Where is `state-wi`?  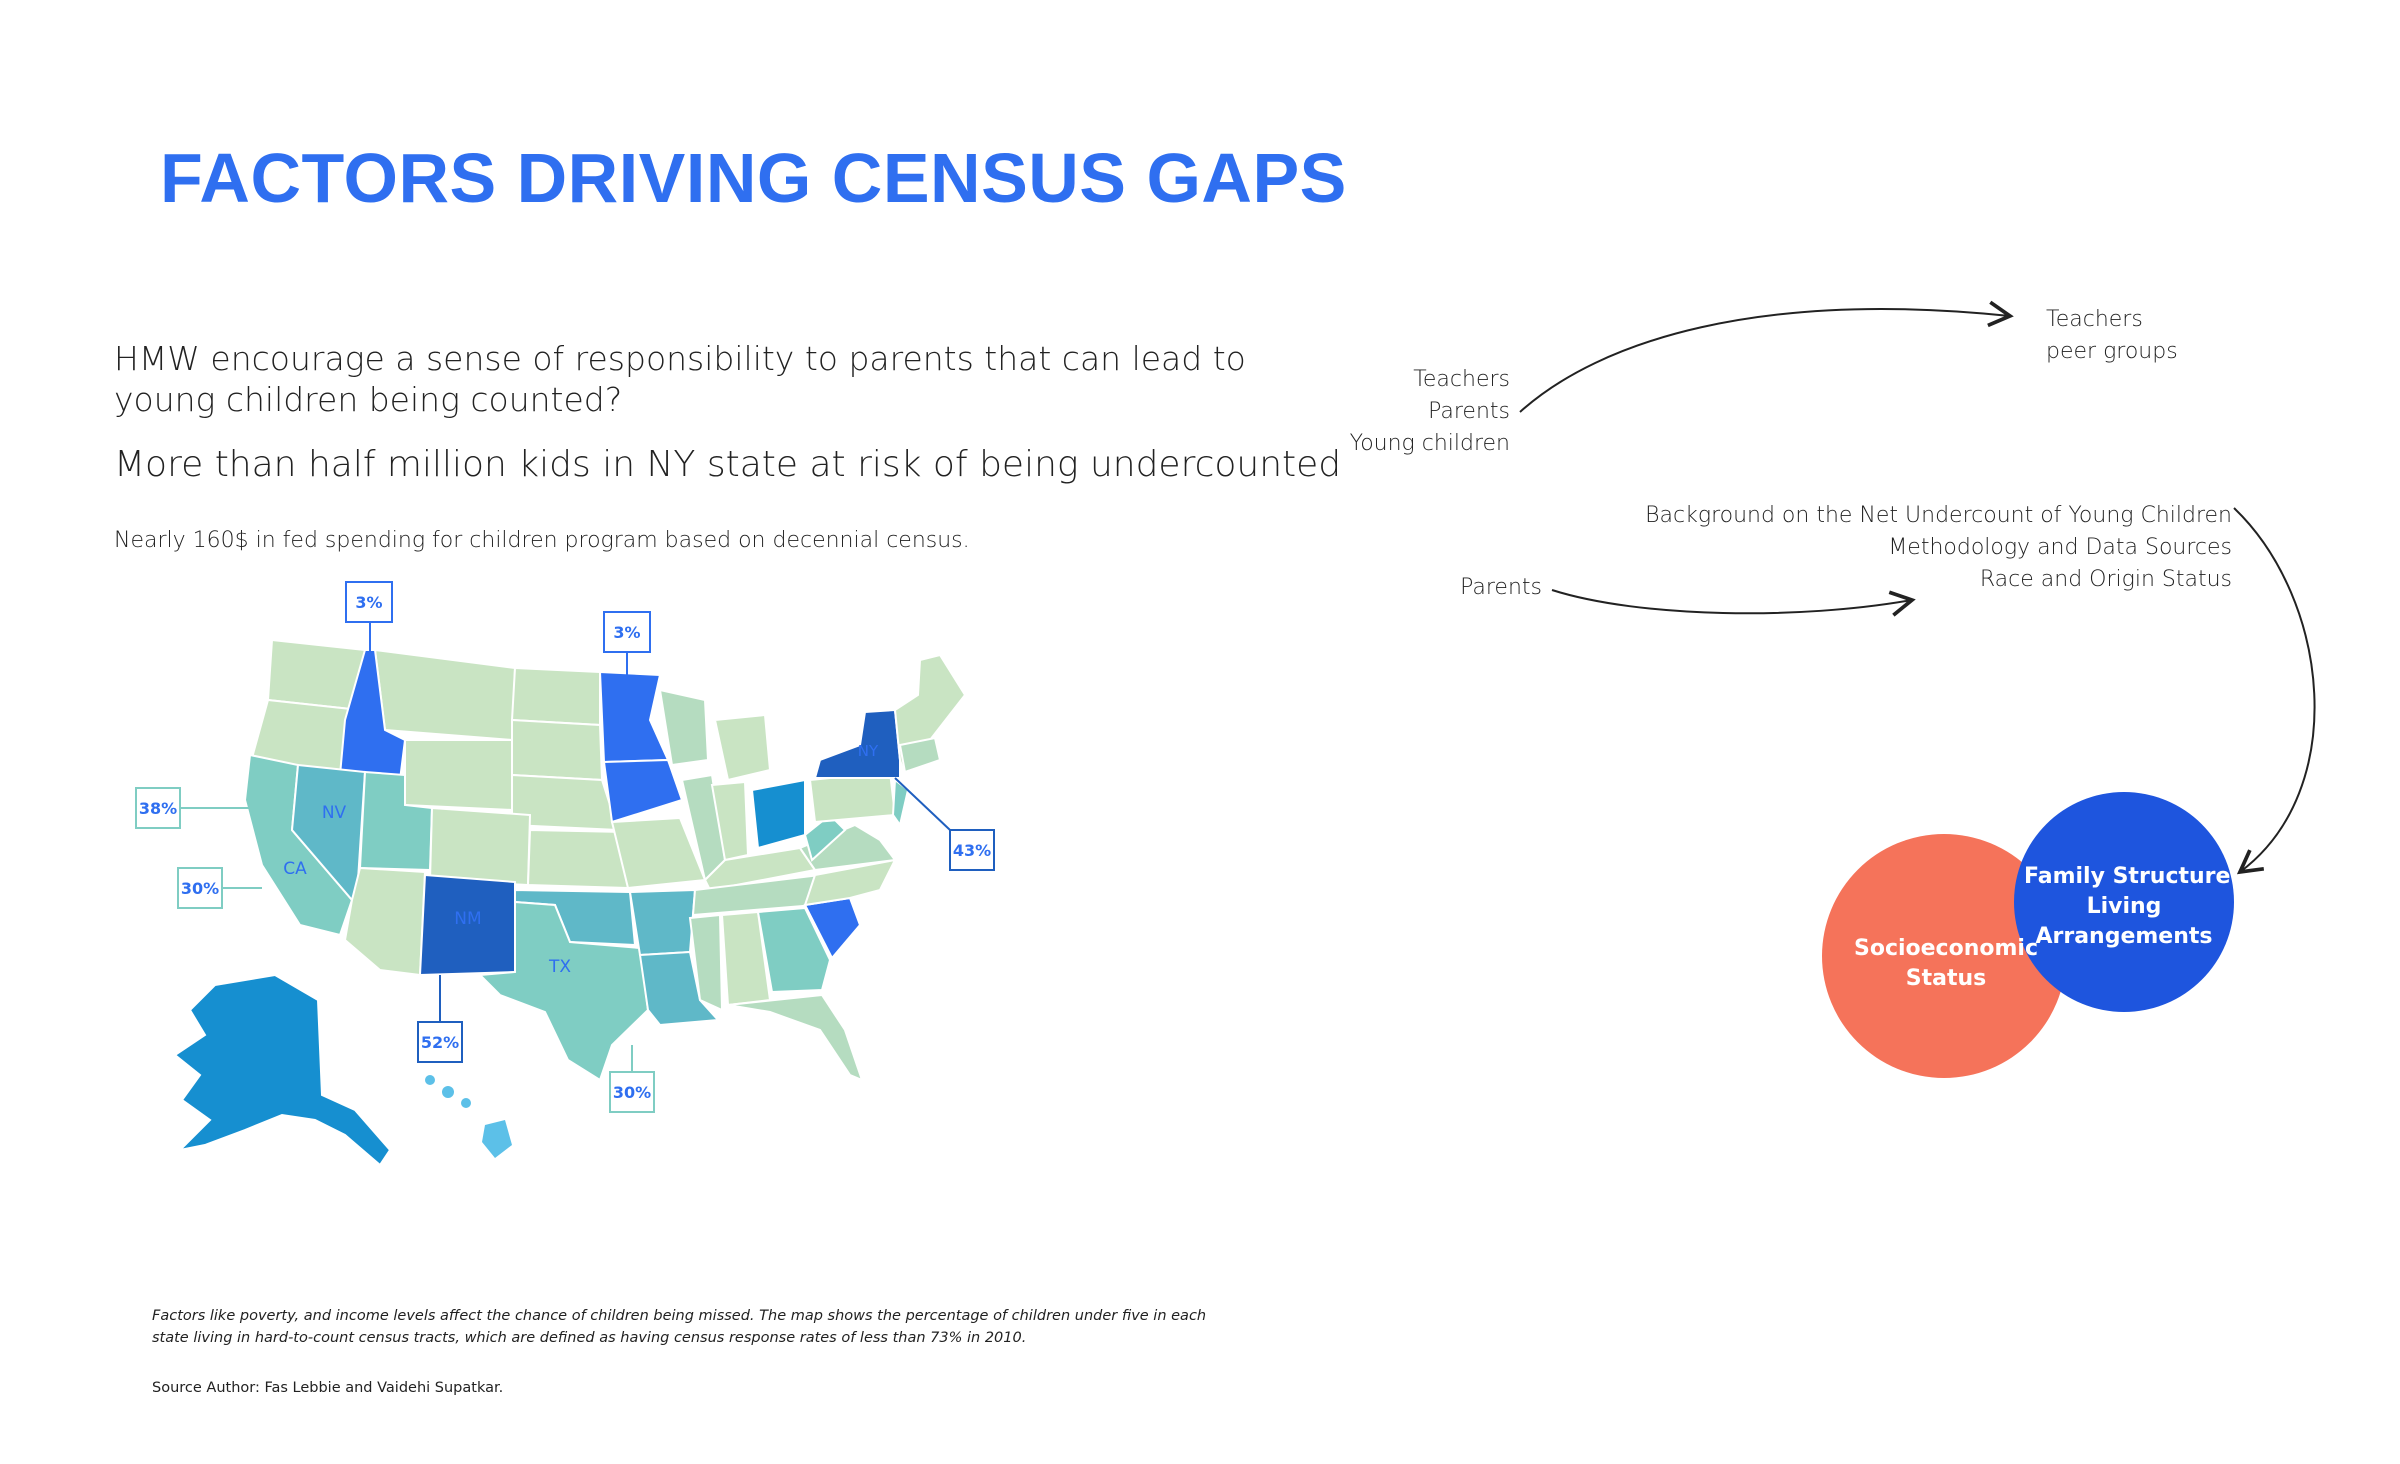
state-wi is located at coordinates (684, 727).